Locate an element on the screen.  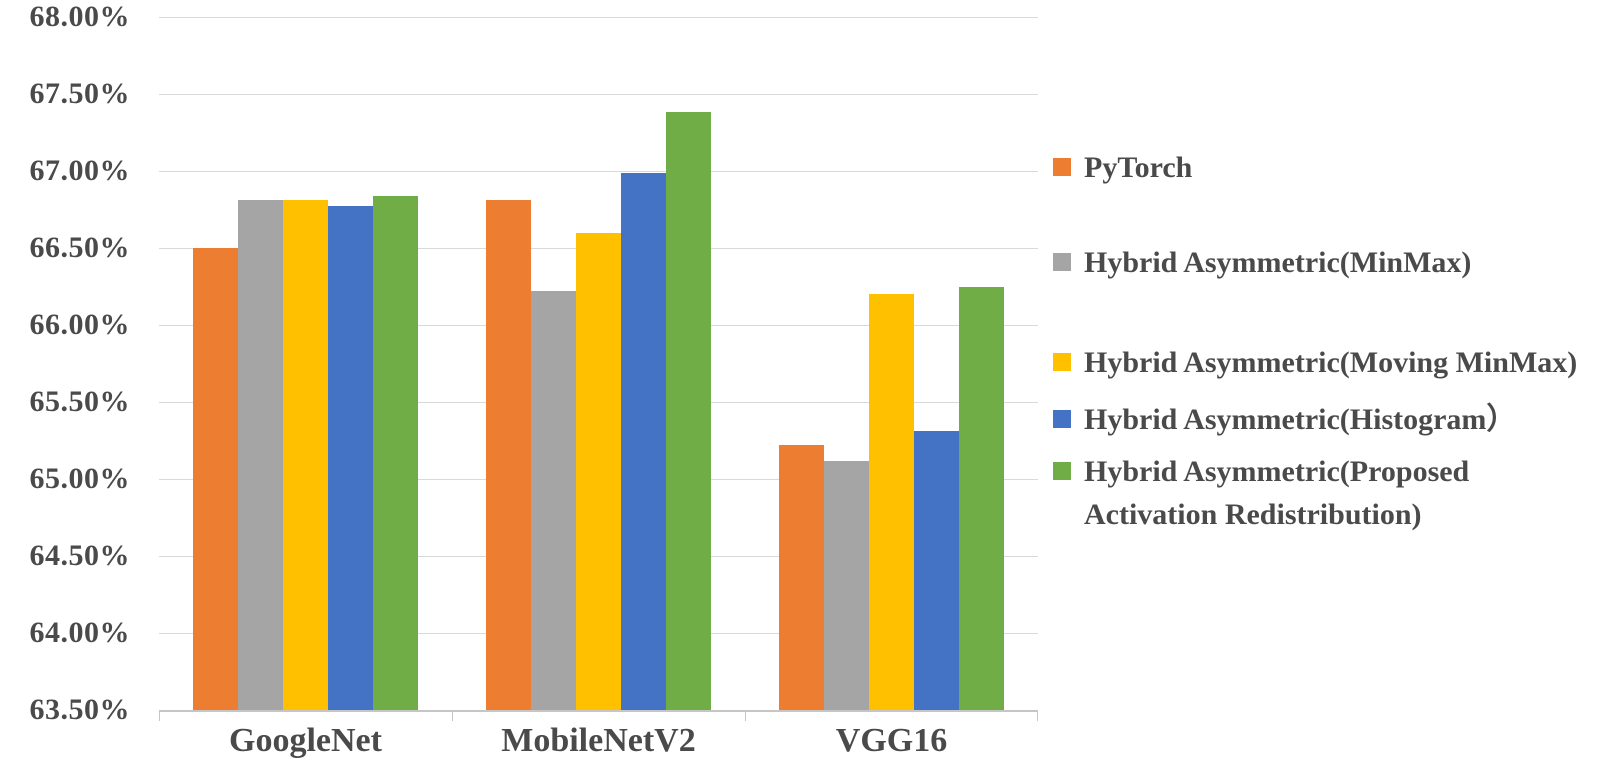
y-tick-label: 67.50% is located at coordinates (79, 93).